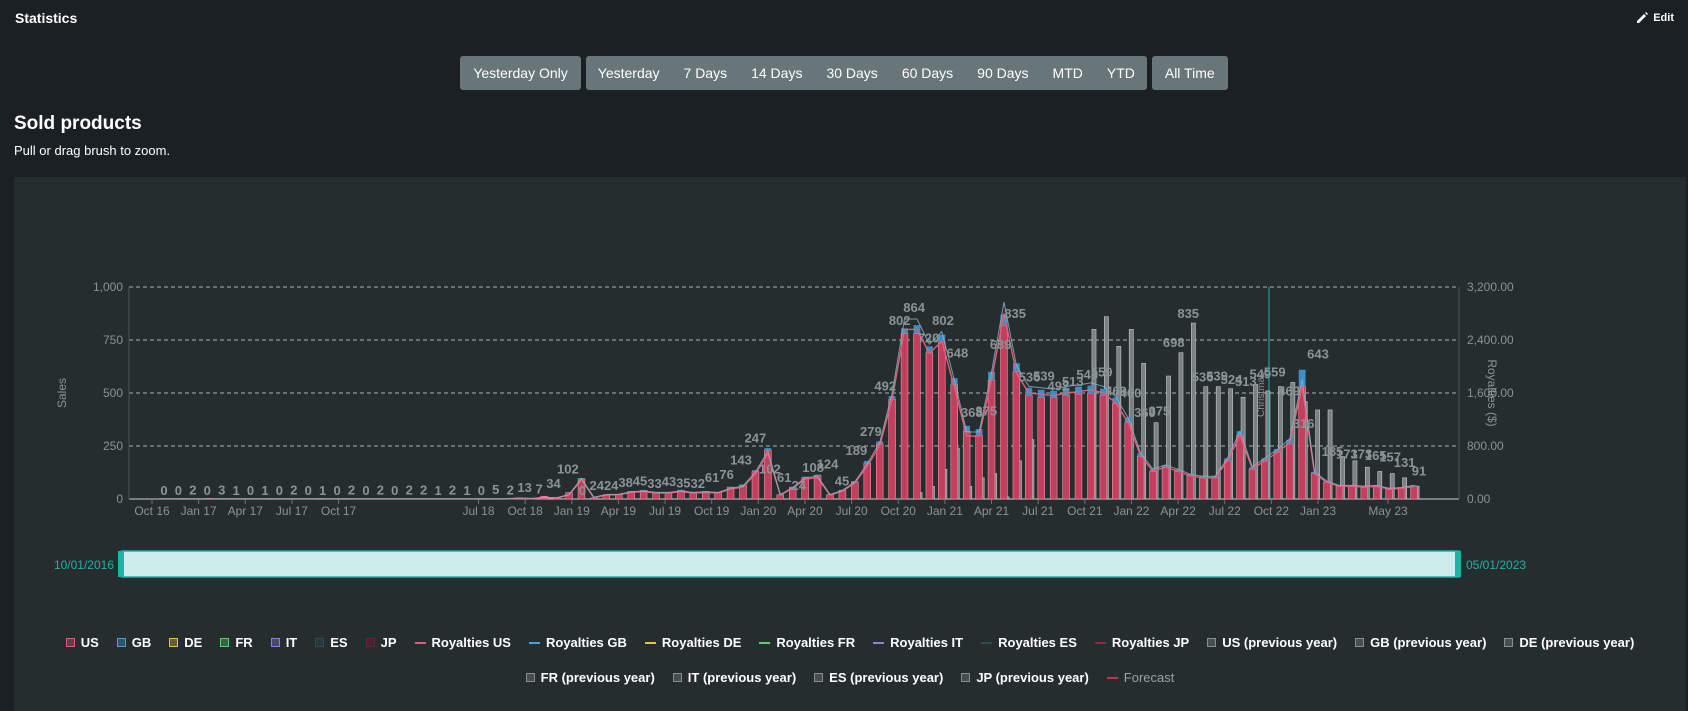  Describe the element at coordinates (734, 677) in the screenshot. I see `legend-item-it-previous-year: IT (previous year)` at that location.